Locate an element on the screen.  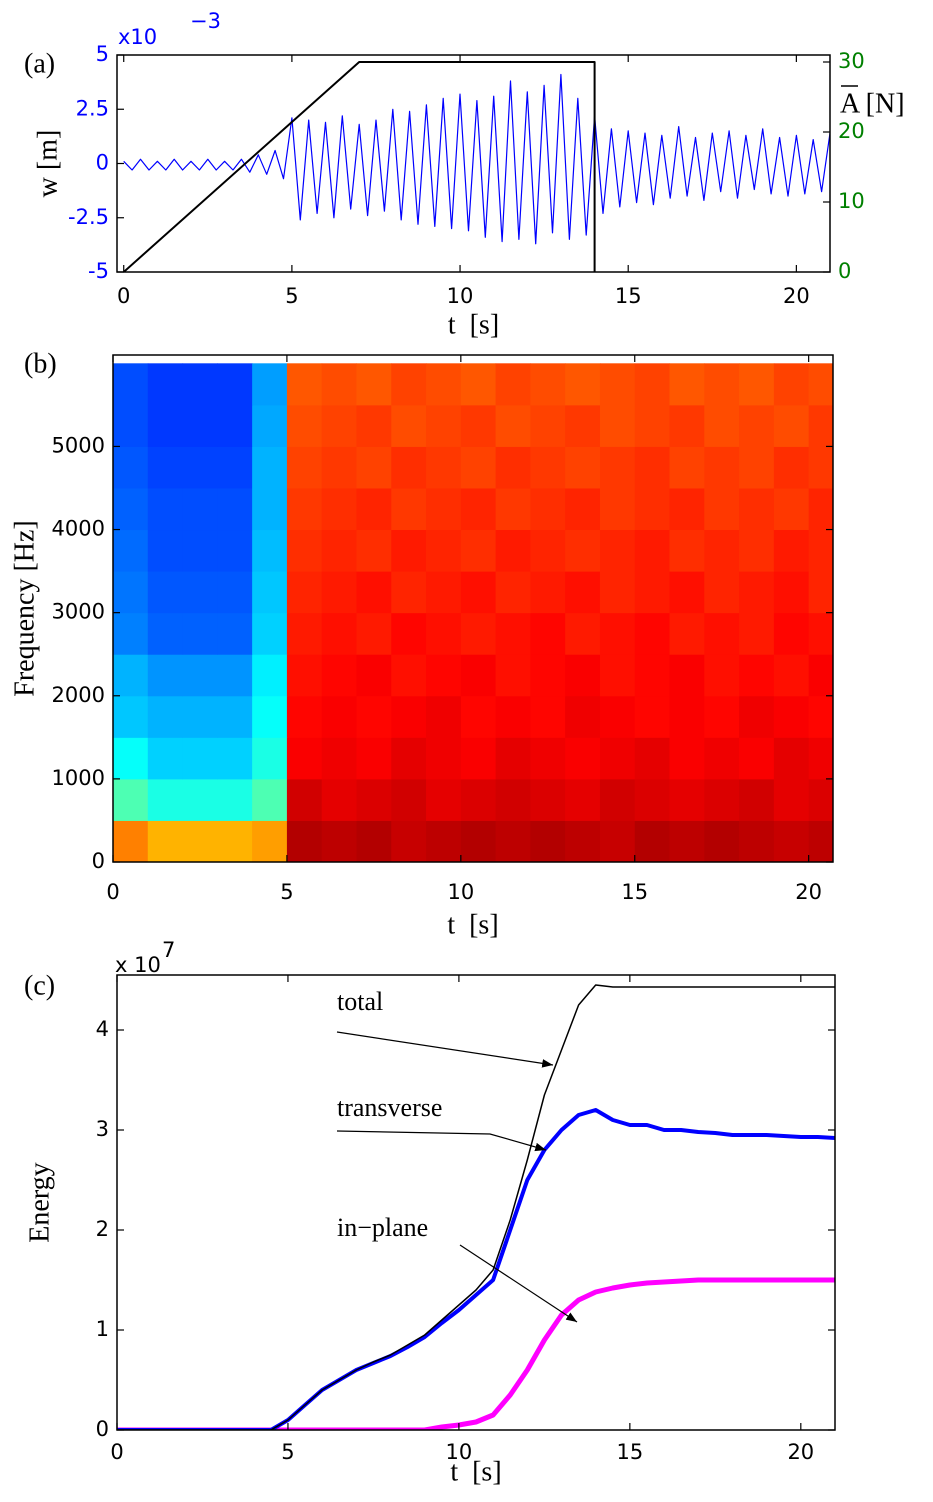
y2-tick-label: 0 is located at coordinates (844, 271).